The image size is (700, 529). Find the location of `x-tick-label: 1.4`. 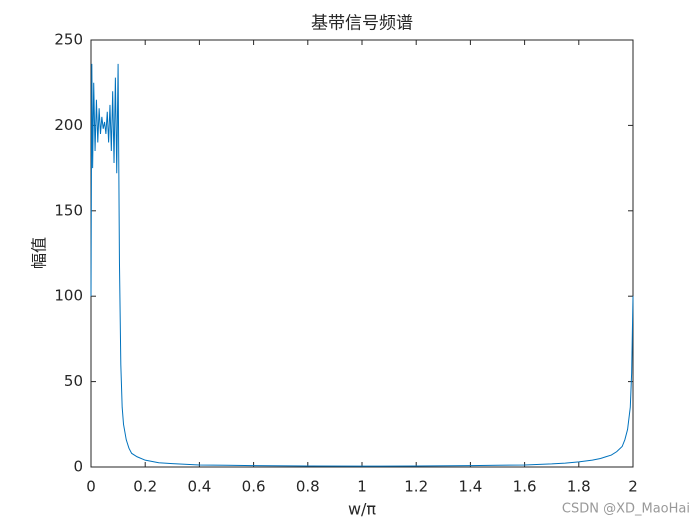

x-tick-label: 1.4 is located at coordinates (470, 487).